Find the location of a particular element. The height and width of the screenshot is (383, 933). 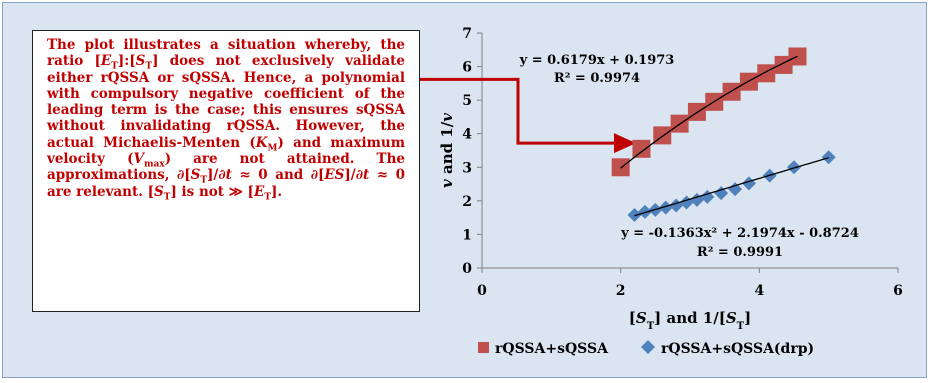

x-axis-label: [ST] and 1/[ST] is located at coordinates (690, 320).